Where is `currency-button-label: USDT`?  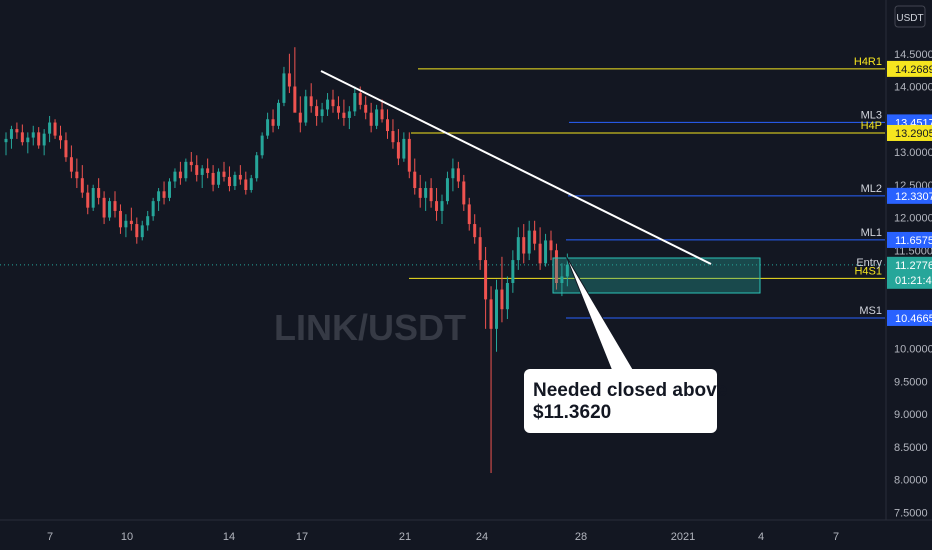
currency-button-label: USDT is located at coordinates (909, 18).